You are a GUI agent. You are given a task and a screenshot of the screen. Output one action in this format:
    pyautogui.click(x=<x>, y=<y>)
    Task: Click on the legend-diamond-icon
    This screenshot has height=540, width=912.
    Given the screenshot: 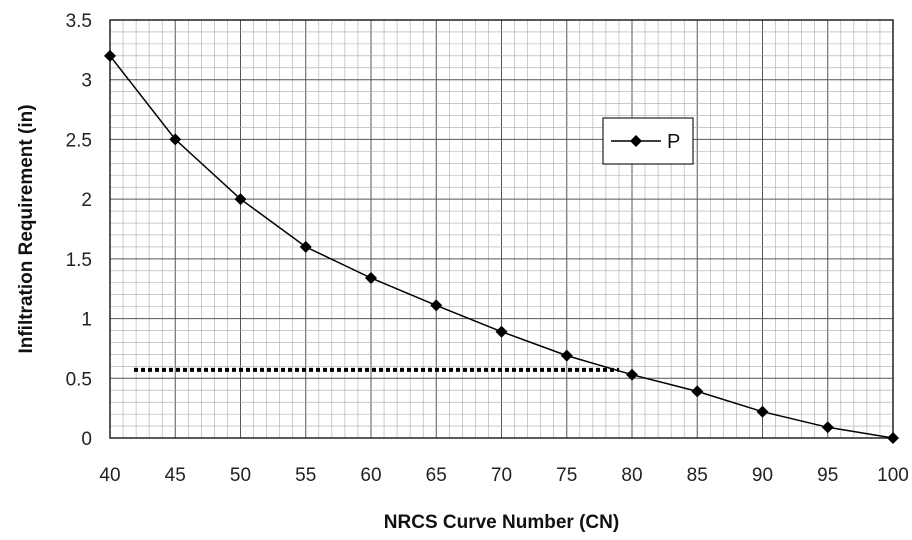 What is the action you would take?
    pyautogui.click(x=636, y=141)
    